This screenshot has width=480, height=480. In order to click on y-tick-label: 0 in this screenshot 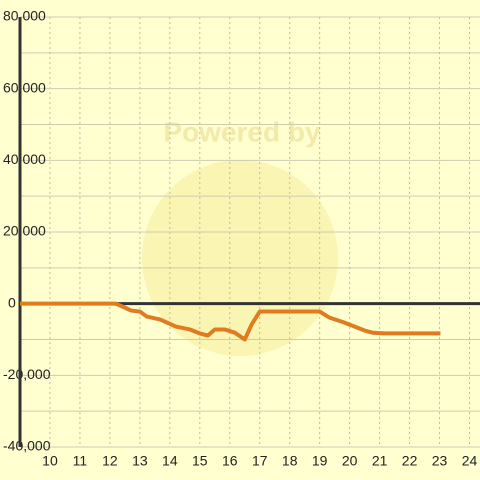, I will do `click(12, 302)`.